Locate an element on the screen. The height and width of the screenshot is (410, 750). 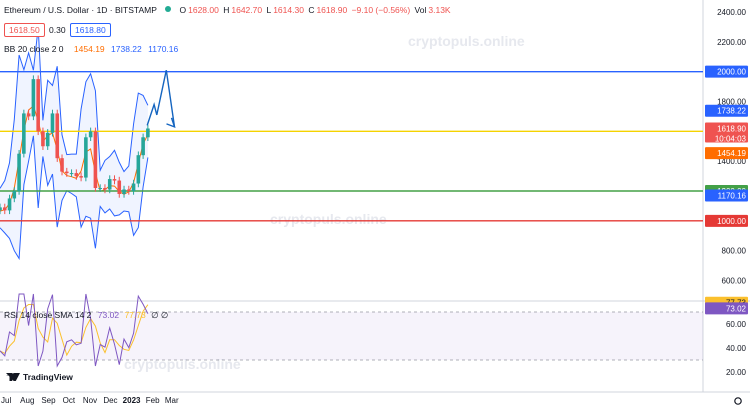
price-level-tag-1000.00-bg is located at coordinates (726, 220).